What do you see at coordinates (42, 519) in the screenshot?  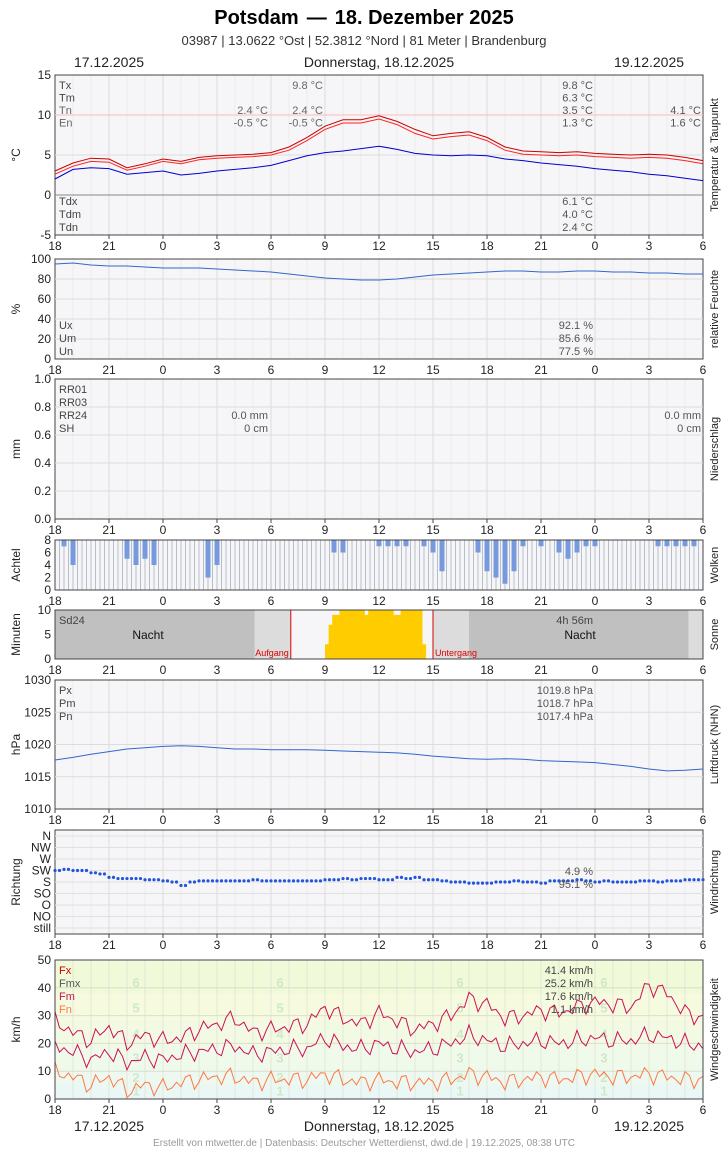 I see `y-tick-label: 0.0` at bounding box center [42, 519].